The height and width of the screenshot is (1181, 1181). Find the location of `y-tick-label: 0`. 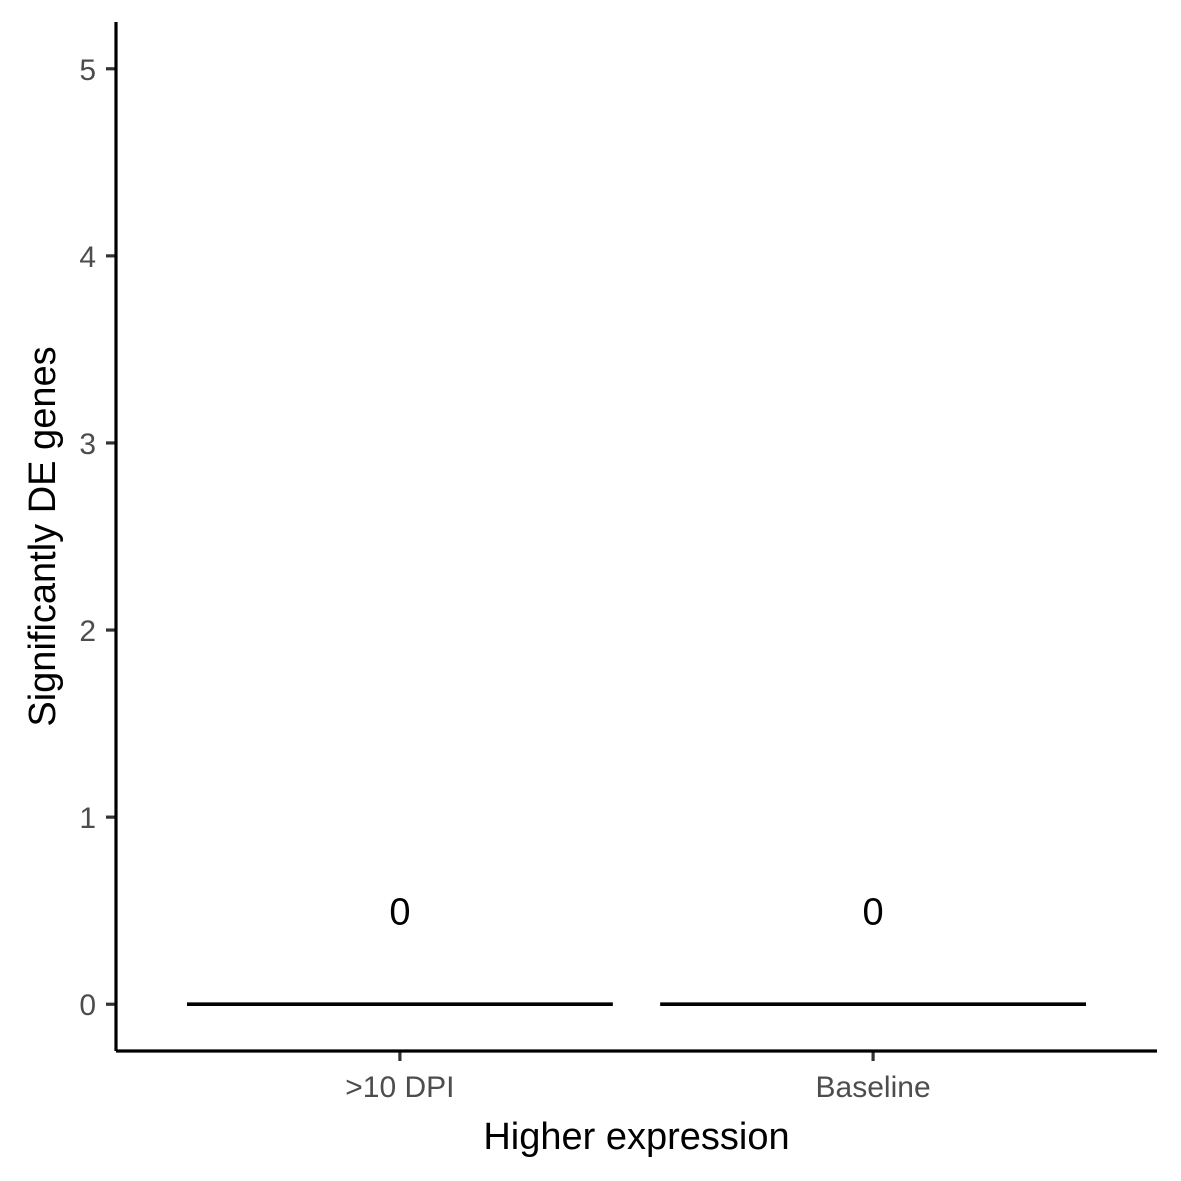

y-tick-label: 0 is located at coordinates (87, 1005).